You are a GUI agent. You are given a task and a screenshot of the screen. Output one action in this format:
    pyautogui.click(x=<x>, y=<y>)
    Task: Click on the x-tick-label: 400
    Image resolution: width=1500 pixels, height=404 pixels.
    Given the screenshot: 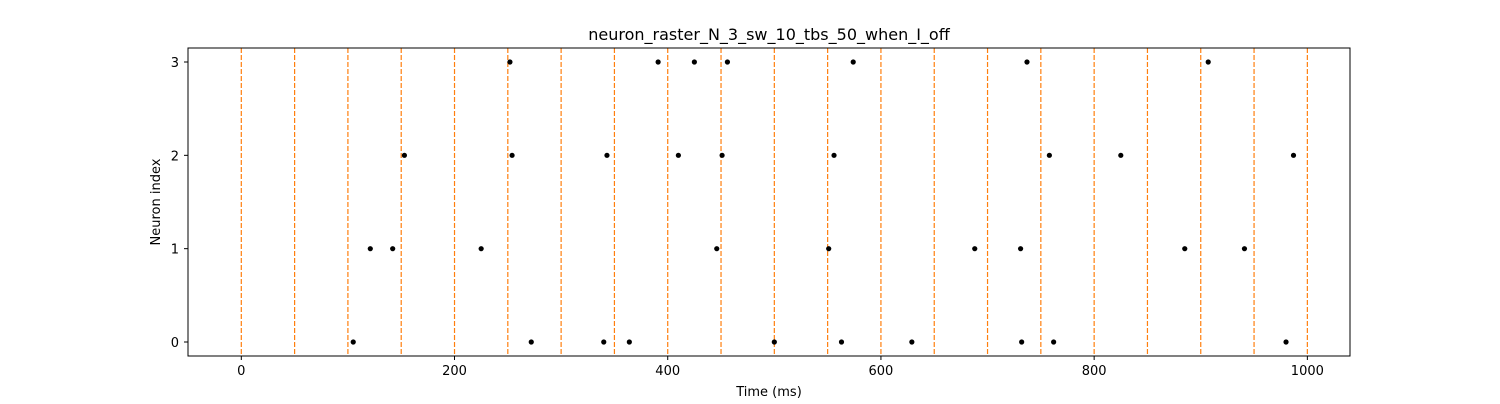 What is the action you would take?
    pyautogui.click(x=667, y=371)
    